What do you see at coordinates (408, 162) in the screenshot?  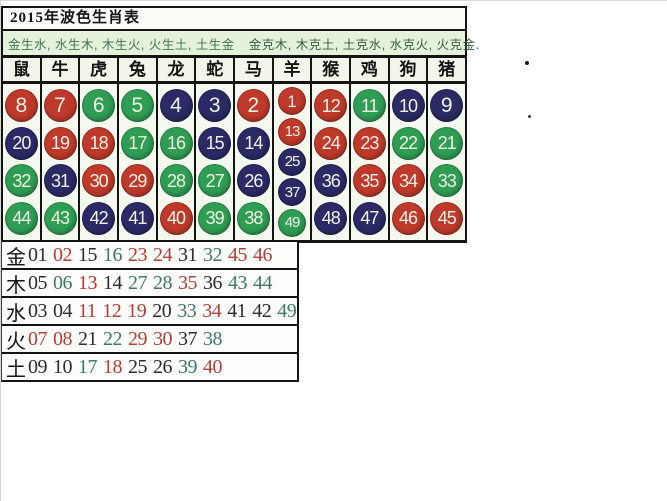 I see `ball-stack: 10 22 34 46` at bounding box center [408, 162].